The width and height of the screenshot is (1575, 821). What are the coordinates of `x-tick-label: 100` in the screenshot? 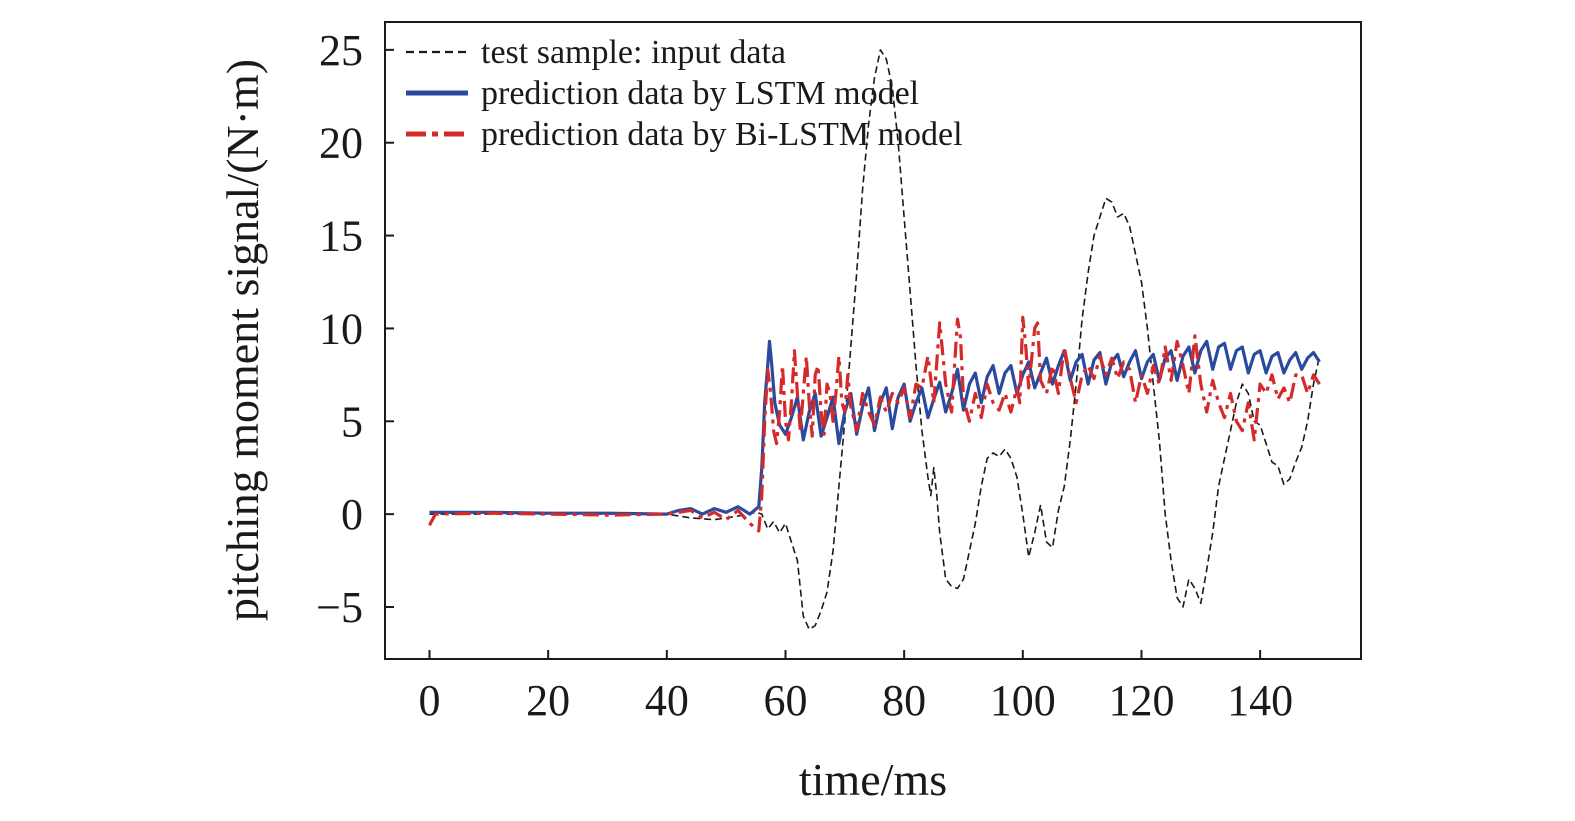 It's located at (1023, 700).